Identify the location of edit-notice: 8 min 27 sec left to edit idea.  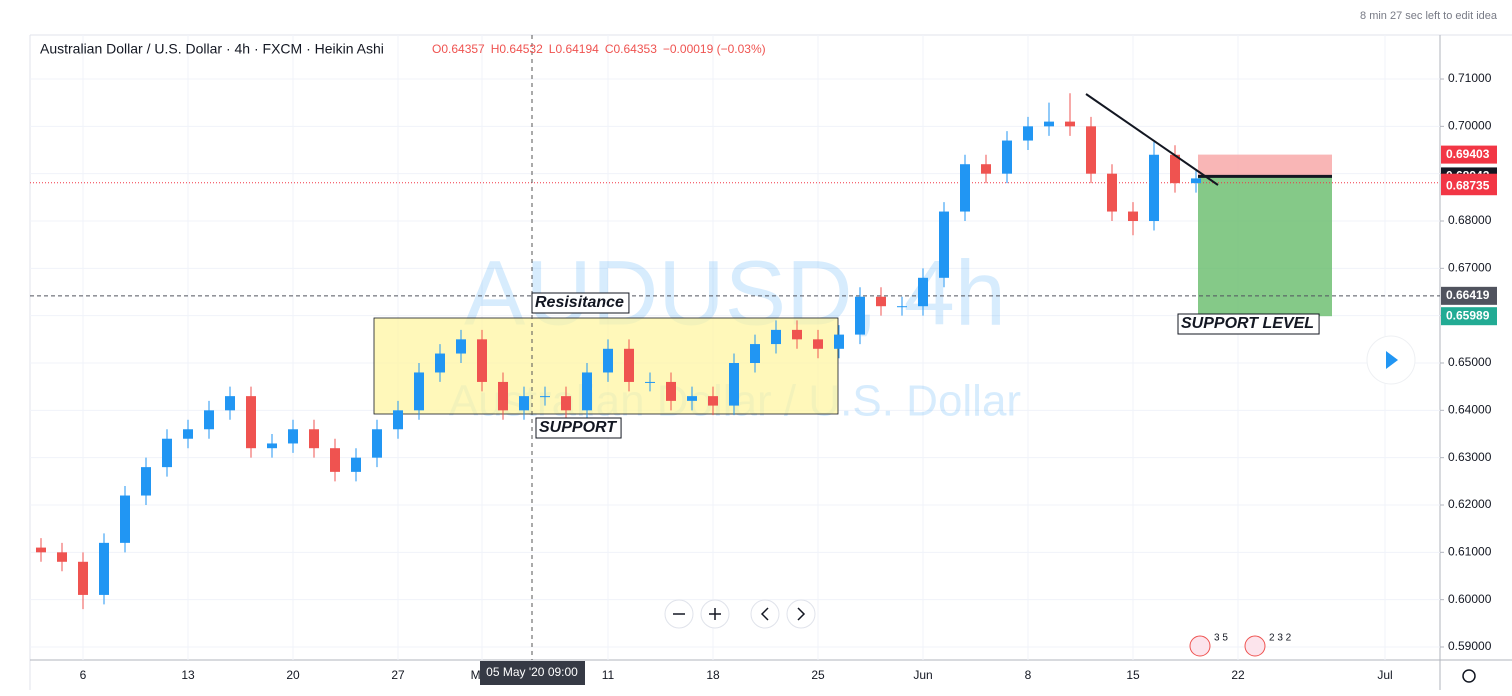
(1429, 16).